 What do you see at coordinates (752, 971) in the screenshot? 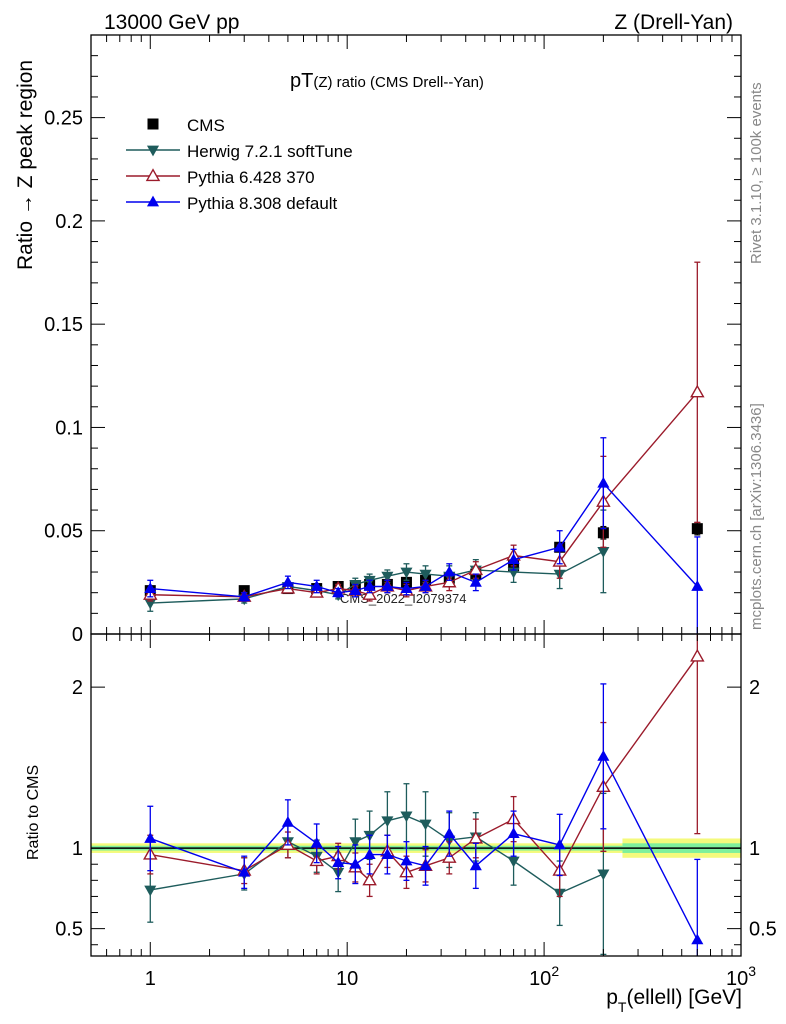
I see `x-tick-label-exp: 3` at bounding box center [752, 971].